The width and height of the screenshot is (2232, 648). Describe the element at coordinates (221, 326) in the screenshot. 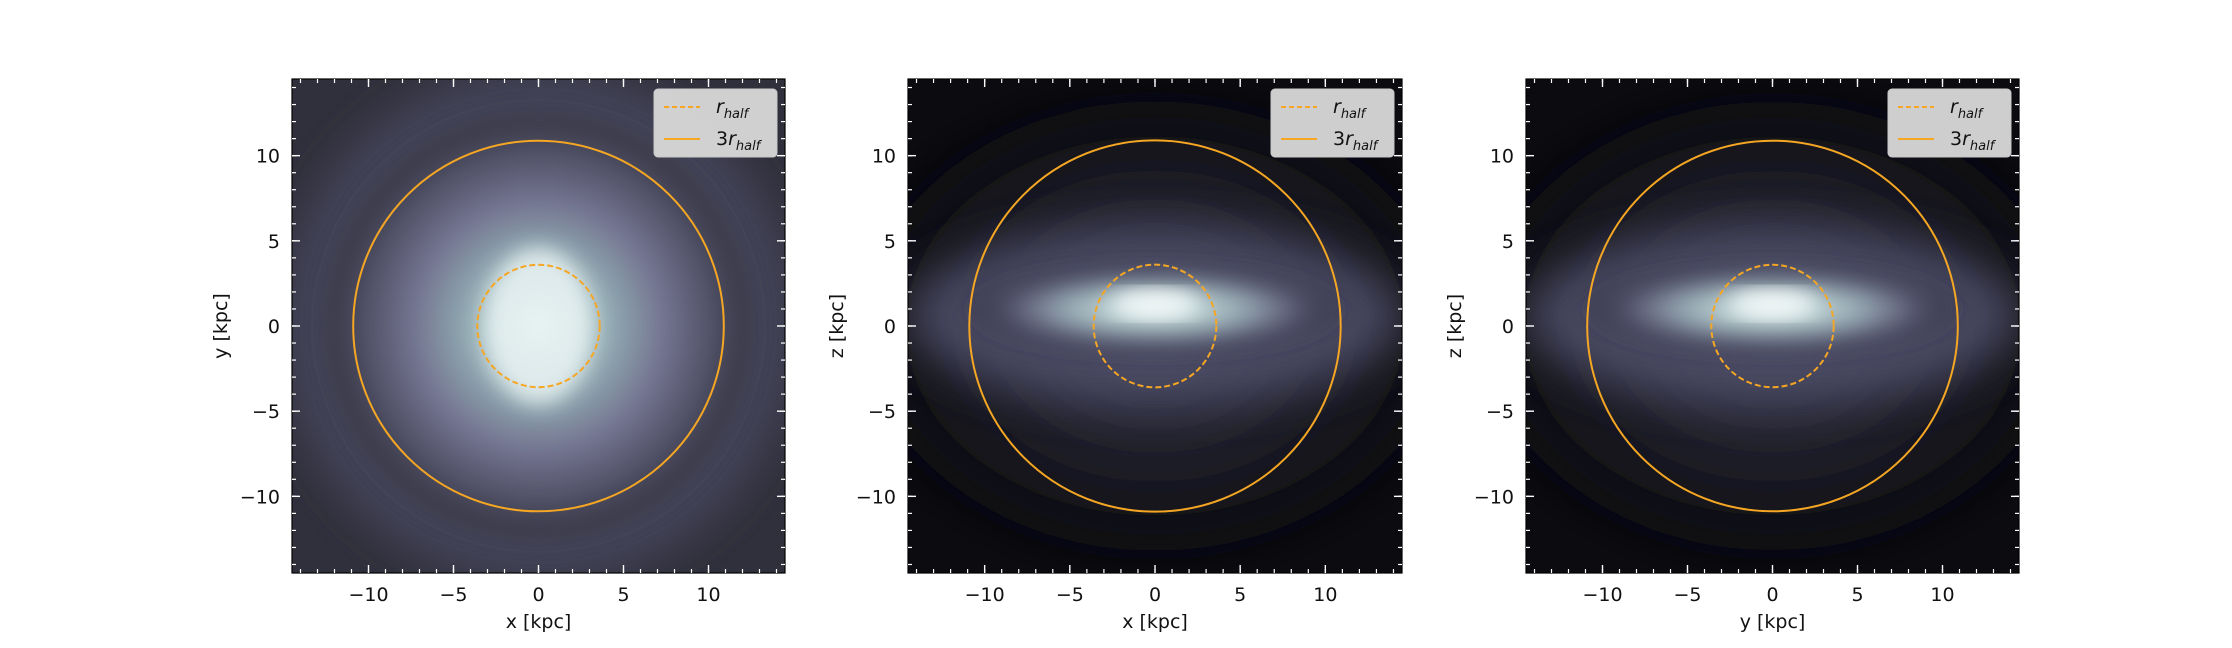

I see `y-axis-label: y [kpc]` at that location.